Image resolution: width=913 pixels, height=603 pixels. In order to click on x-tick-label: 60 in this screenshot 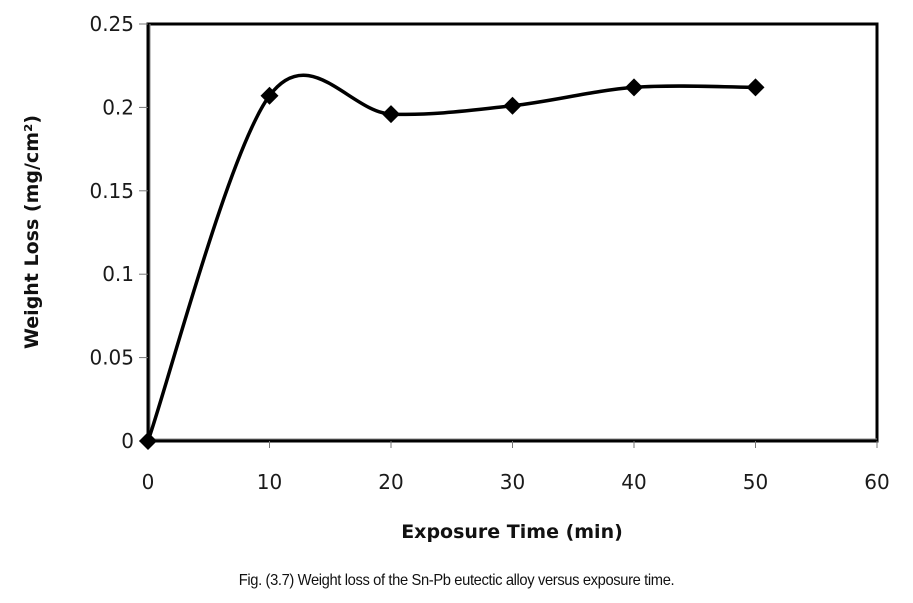, I will do `click(876, 482)`.